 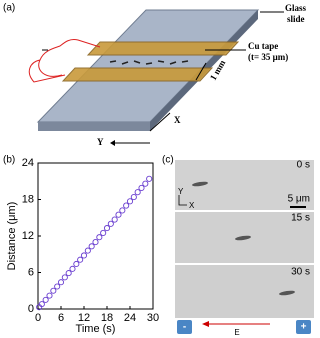 What do you see at coordinates (149, 62) in the screenshot?
I see `particles` at bounding box center [149, 62].